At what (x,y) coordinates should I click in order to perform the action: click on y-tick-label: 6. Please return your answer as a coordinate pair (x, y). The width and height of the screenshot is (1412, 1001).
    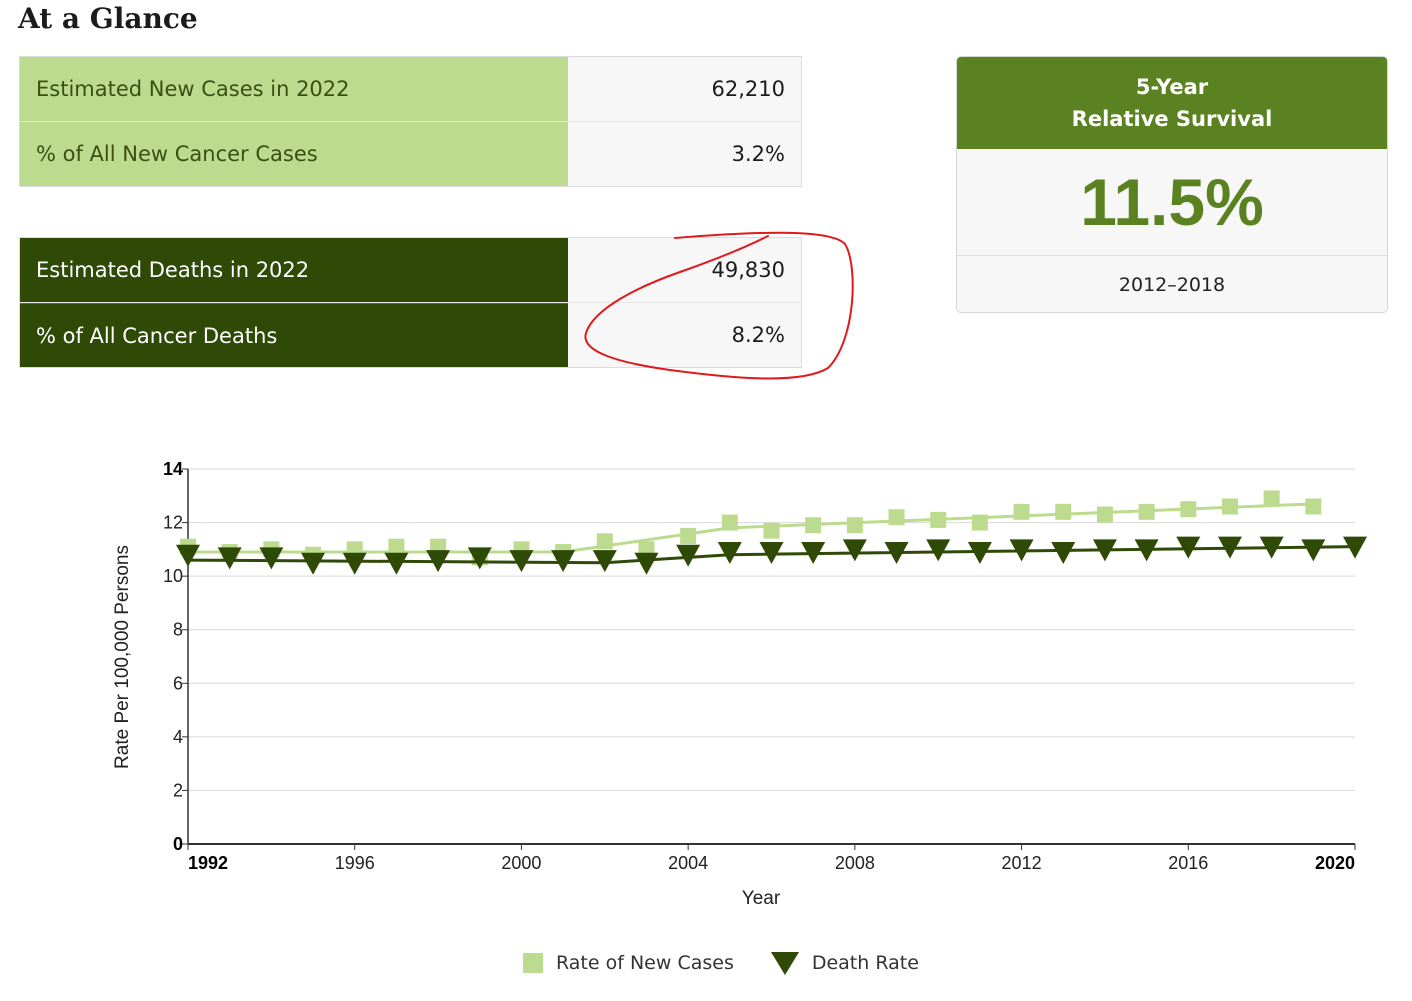
    Looking at the image, I should click on (178, 683).